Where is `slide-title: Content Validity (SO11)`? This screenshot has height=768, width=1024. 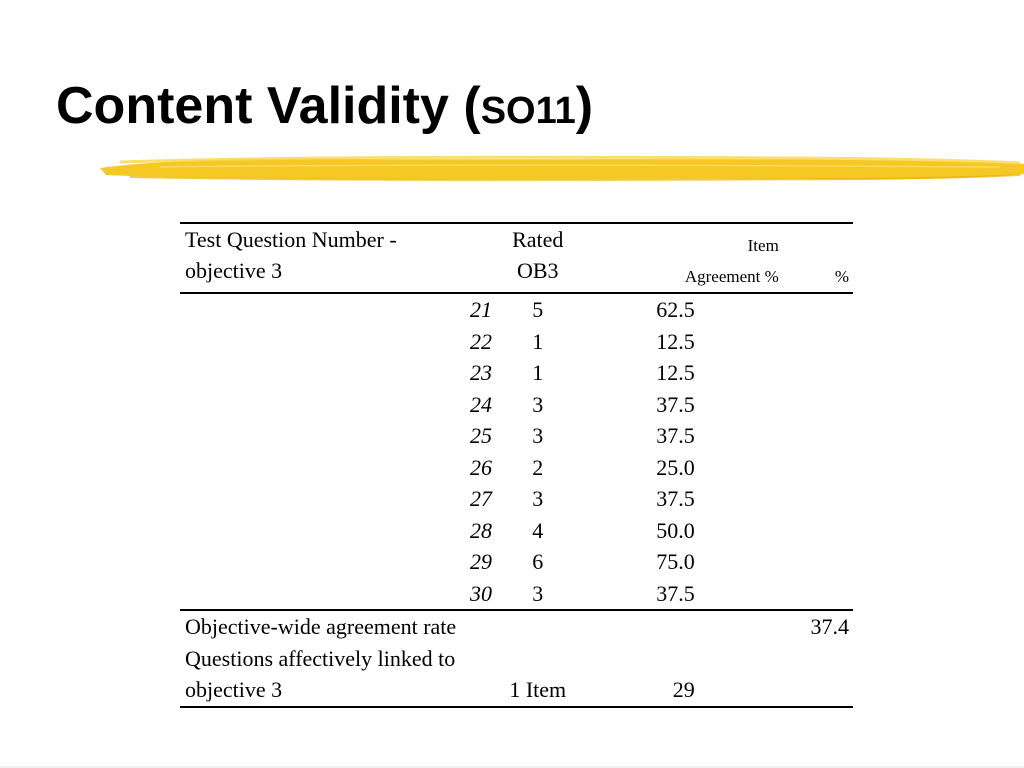
slide-title: Content Validity (SO11) is located at coordinates (324, 106).